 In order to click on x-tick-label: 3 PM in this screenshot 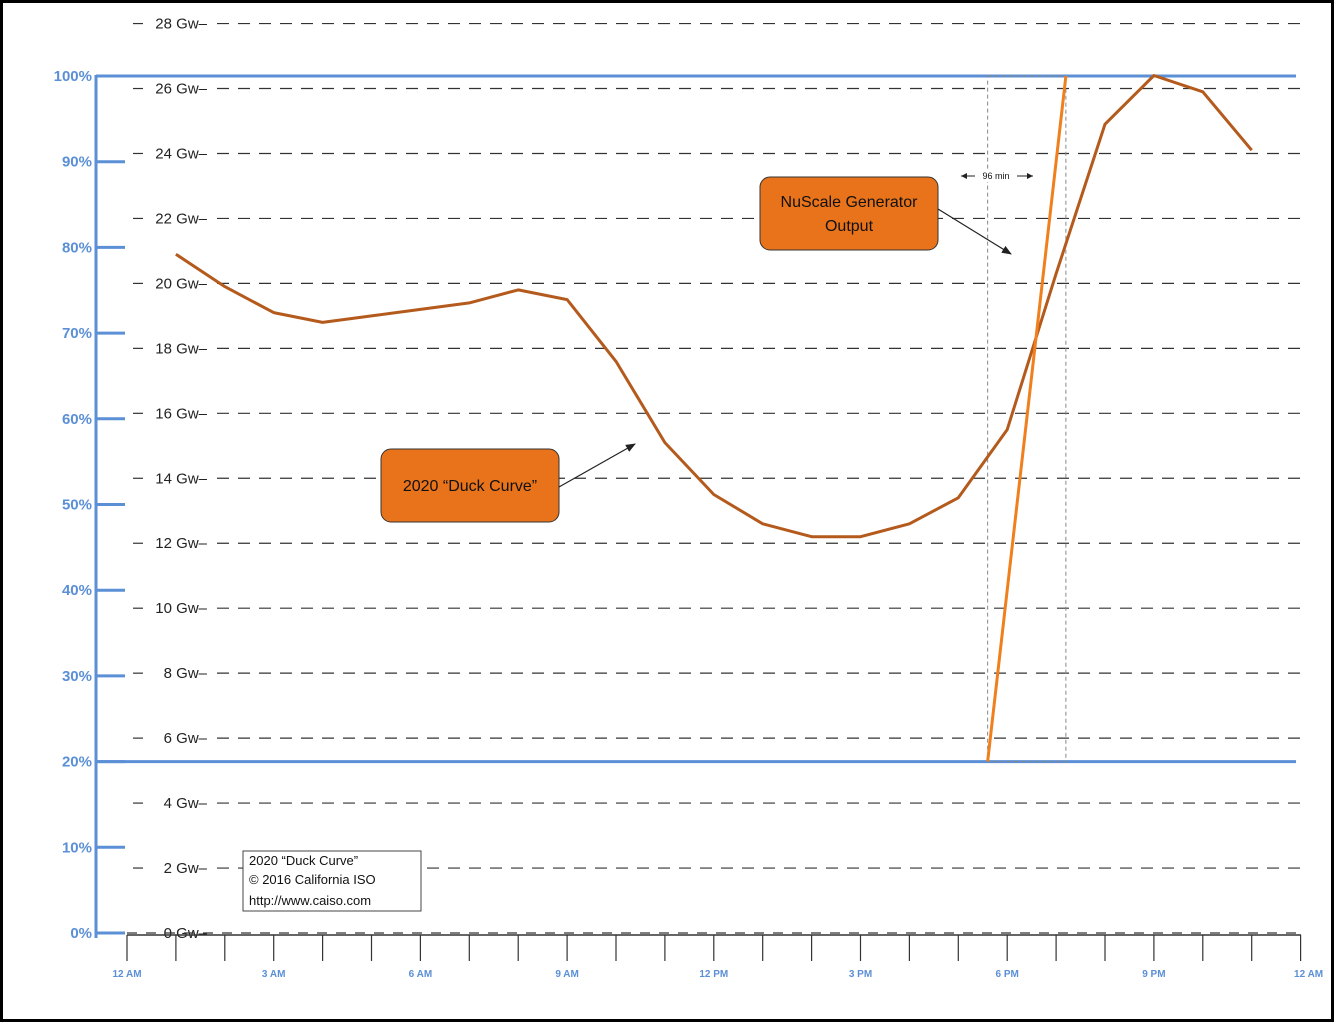, I will do `click(860, 974)`.